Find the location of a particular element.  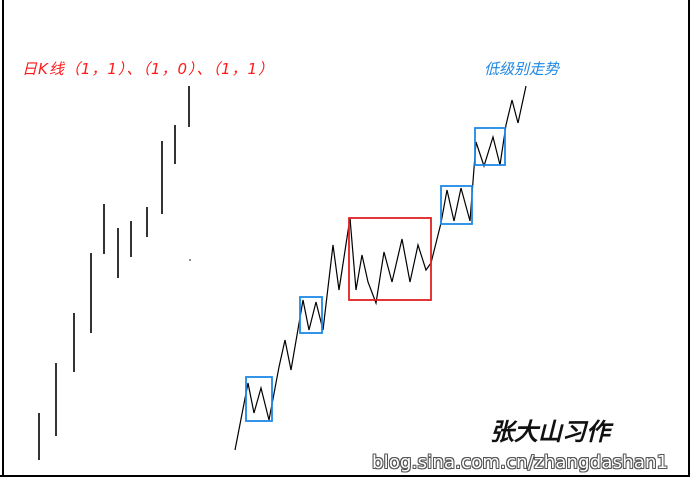

red-box is located at coordinates (390, 259).